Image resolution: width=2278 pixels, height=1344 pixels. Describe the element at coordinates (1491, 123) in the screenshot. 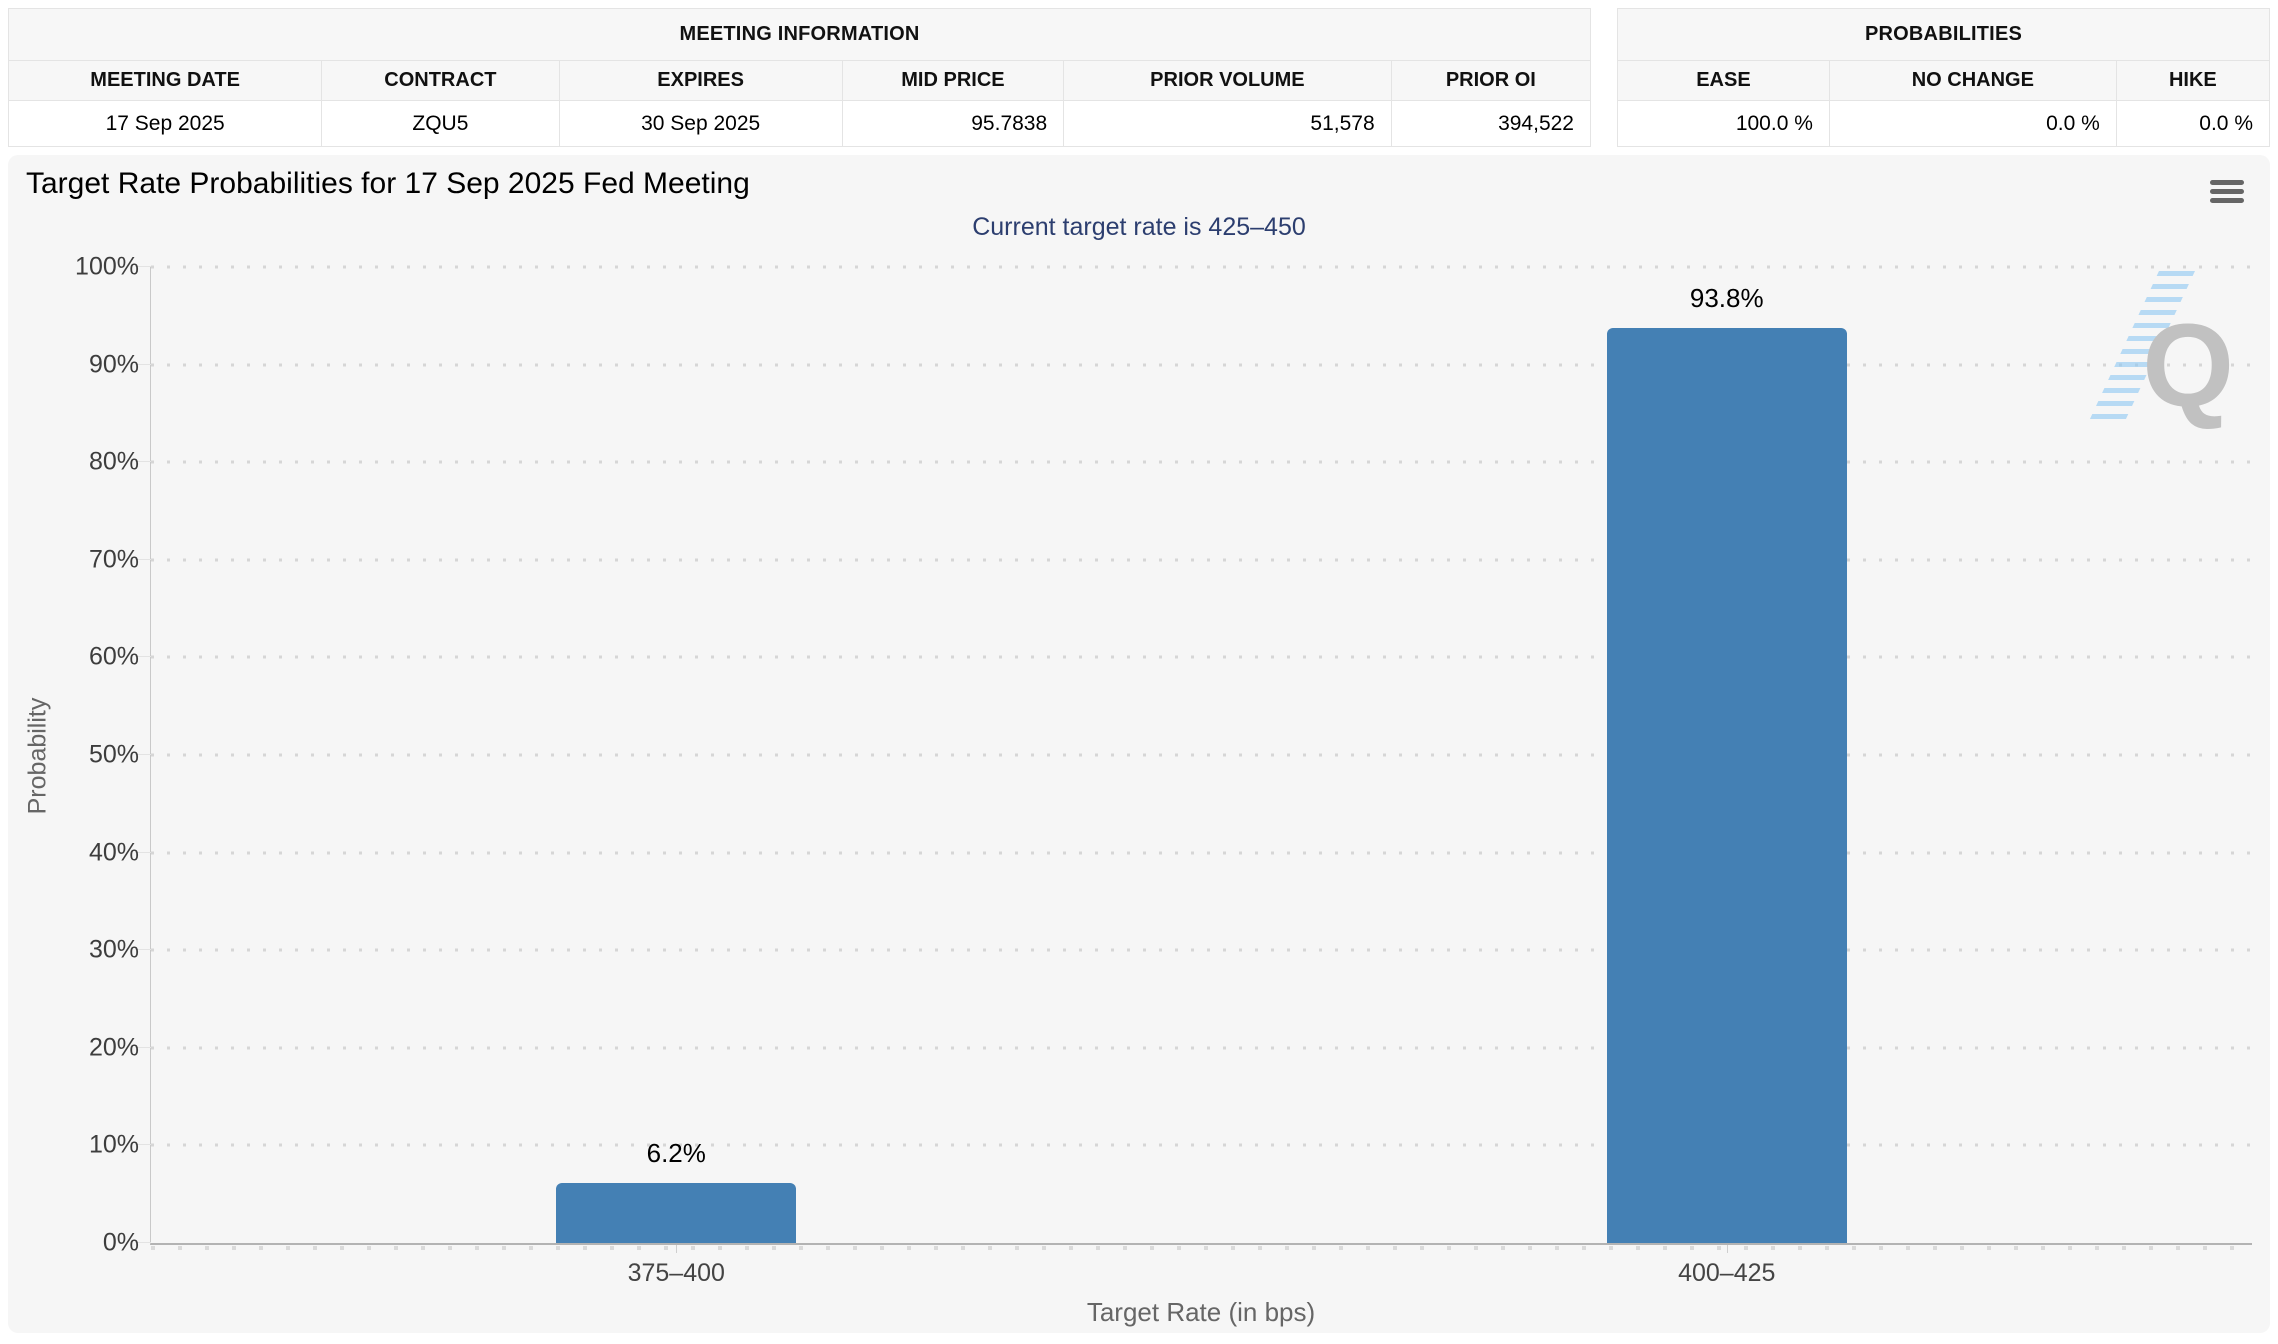

I see `prior-oi-value: 394,522` at that location.